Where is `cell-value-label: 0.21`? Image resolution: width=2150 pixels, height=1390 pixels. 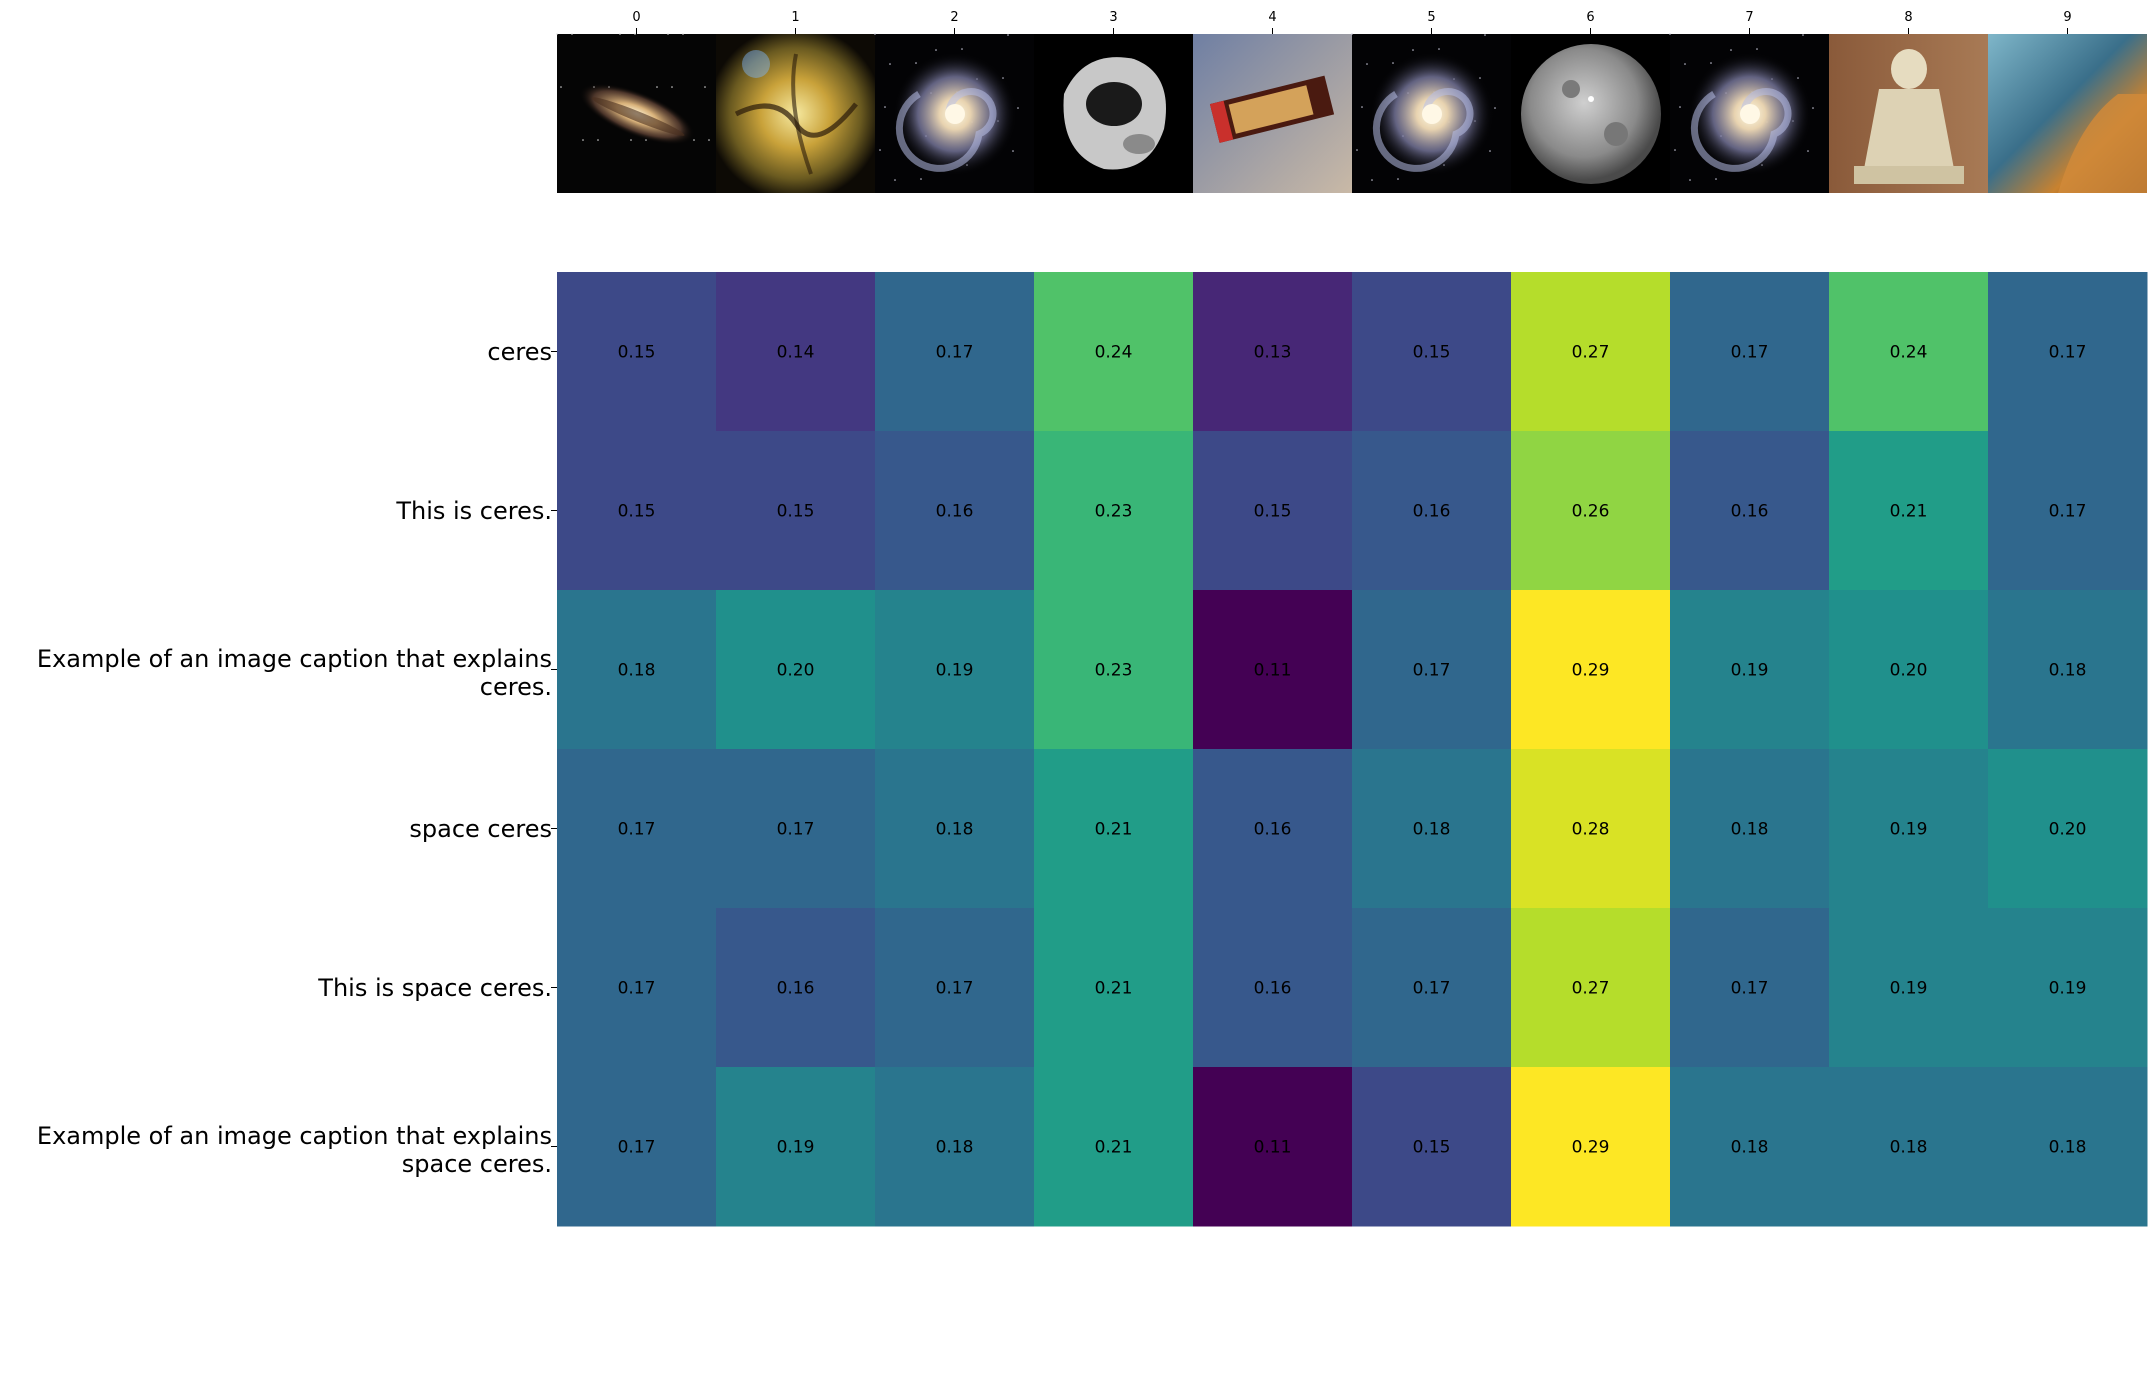 cell-value-label: 0.21 is located at coordinates (1114, 830).